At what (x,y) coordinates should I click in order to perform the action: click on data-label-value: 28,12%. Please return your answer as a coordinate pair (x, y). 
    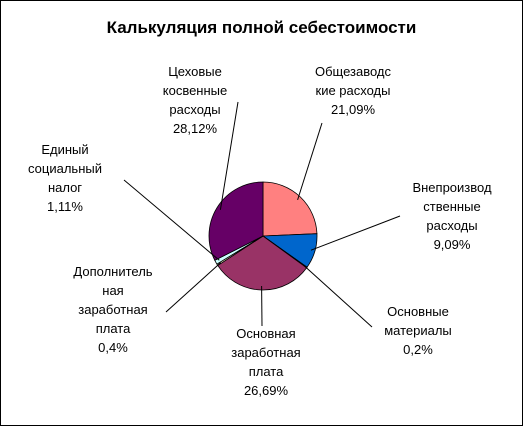
    Looking at the image, I should click on (195, 128).